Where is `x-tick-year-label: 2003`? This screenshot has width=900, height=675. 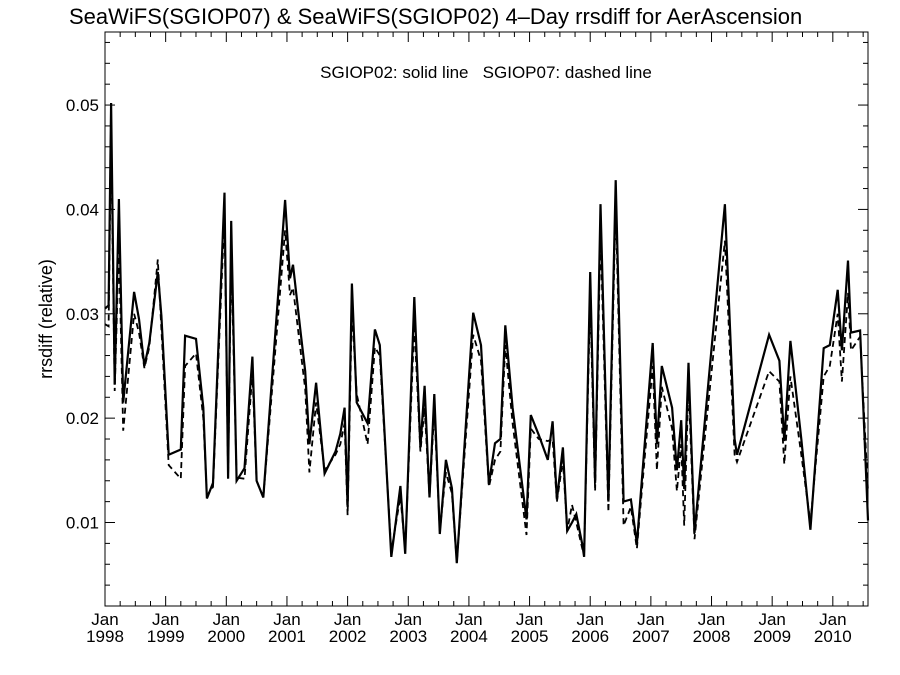 x-tick-year-label: 2003 is located at coordinates (408, 636).